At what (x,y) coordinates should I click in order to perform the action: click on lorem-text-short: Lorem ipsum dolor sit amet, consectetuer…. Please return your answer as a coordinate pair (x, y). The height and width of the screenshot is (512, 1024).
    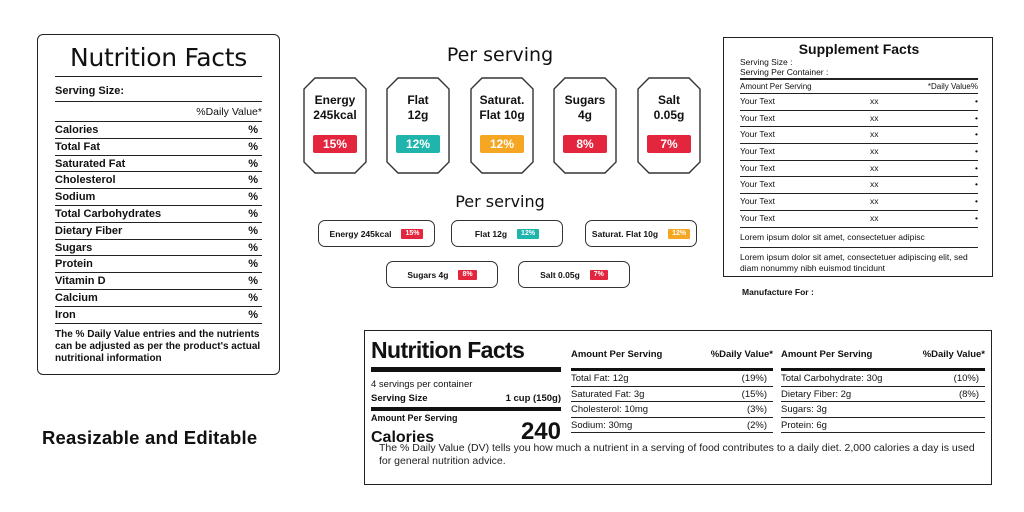
    Looking at the image, I should click on (859, 238).